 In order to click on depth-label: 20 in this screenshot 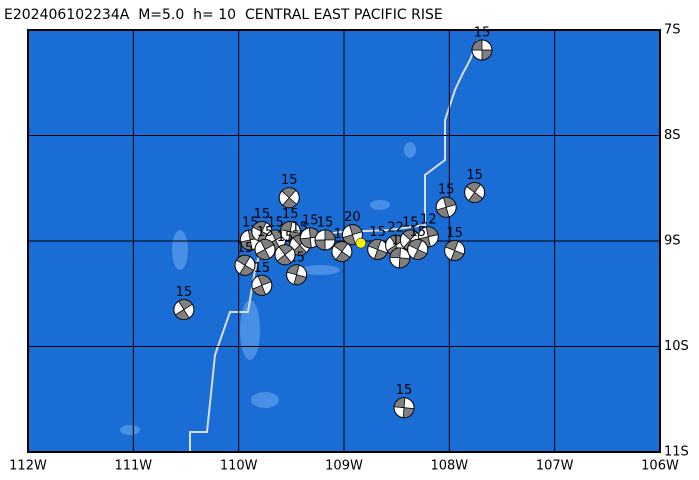, I will do `click(352, 217)`.